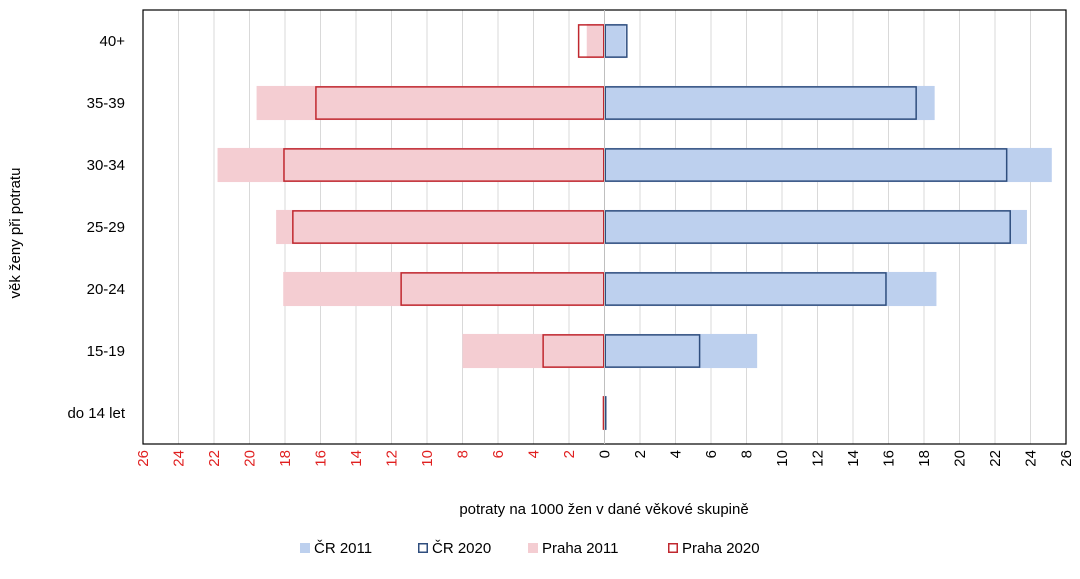 The width and height of the screenshot is (1080, 579). Describe the element at coordinates (113, 41) in the screenshot. I see `category-label: 40+` at that location.